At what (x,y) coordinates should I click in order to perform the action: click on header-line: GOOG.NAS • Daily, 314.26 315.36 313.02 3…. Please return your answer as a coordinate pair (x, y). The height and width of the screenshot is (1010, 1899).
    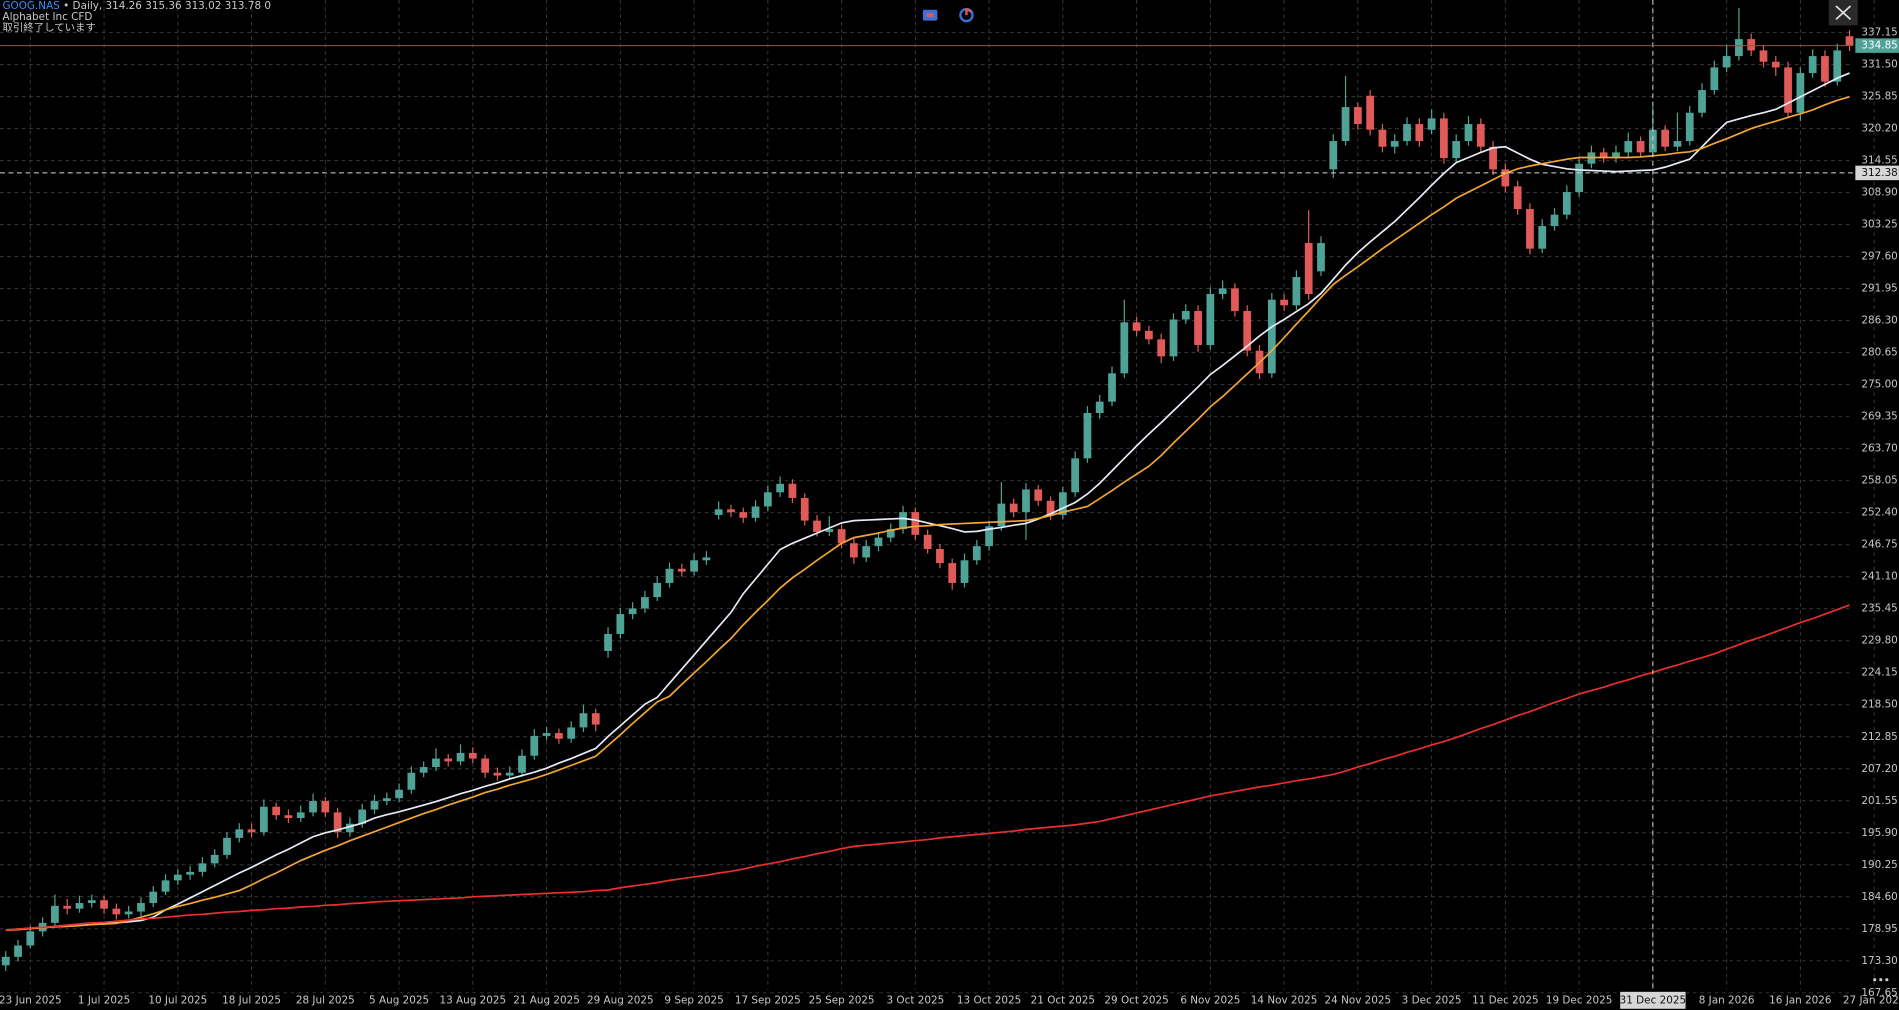
    Looking at the image, I should click on (136, 6).